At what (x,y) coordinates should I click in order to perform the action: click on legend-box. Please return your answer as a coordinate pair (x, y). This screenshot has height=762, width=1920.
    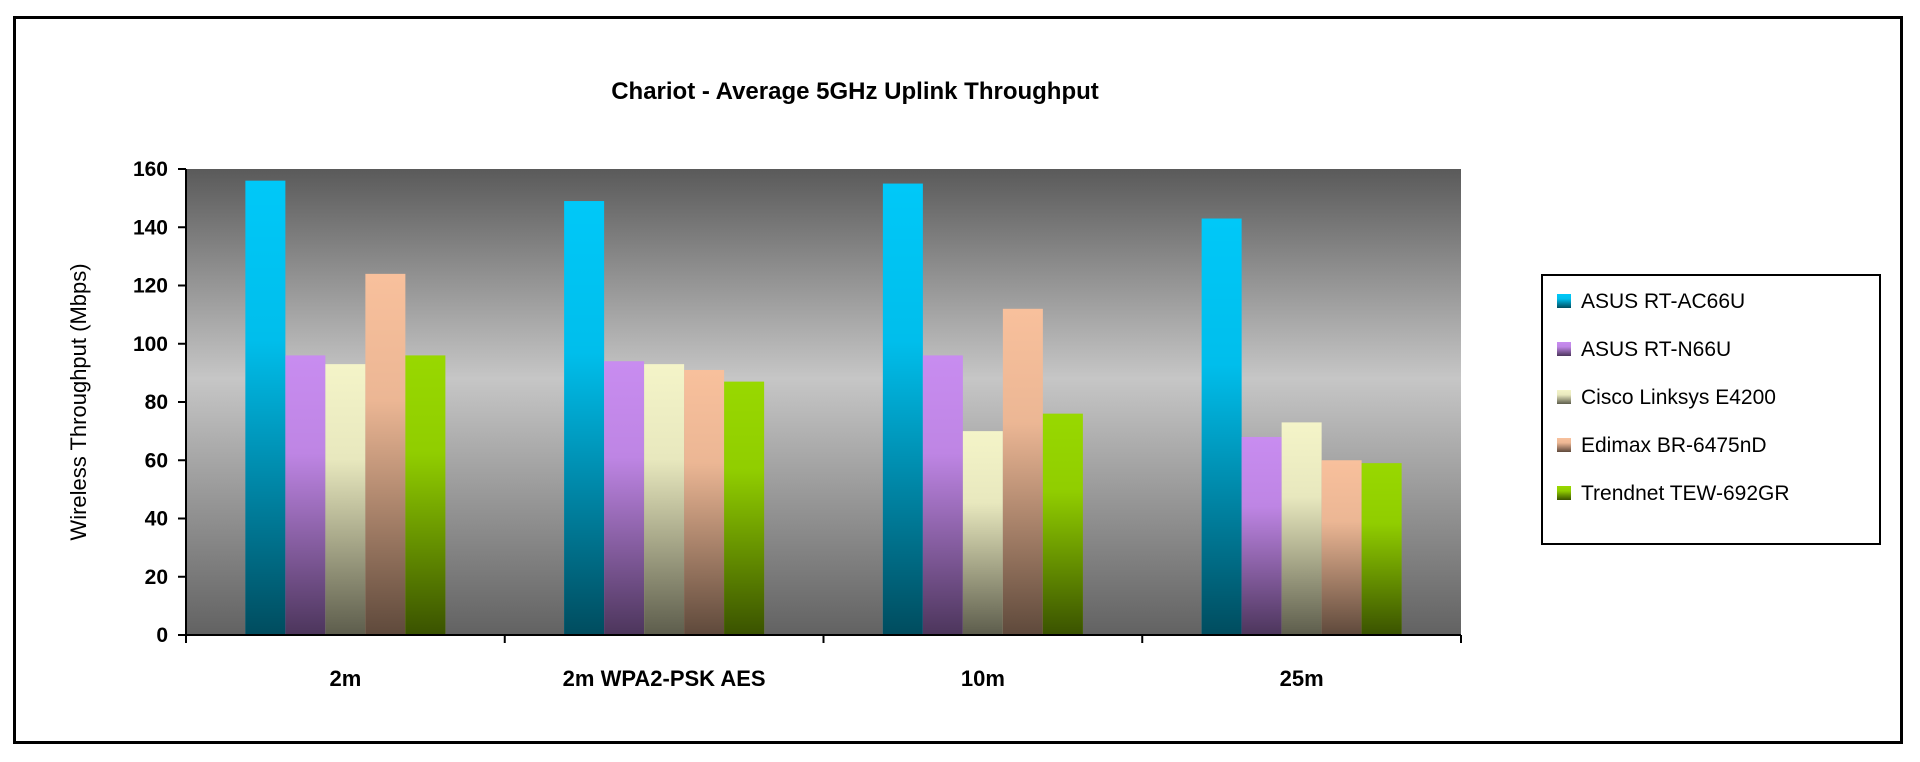
    Looking at the image, I should click on (1711, 409).